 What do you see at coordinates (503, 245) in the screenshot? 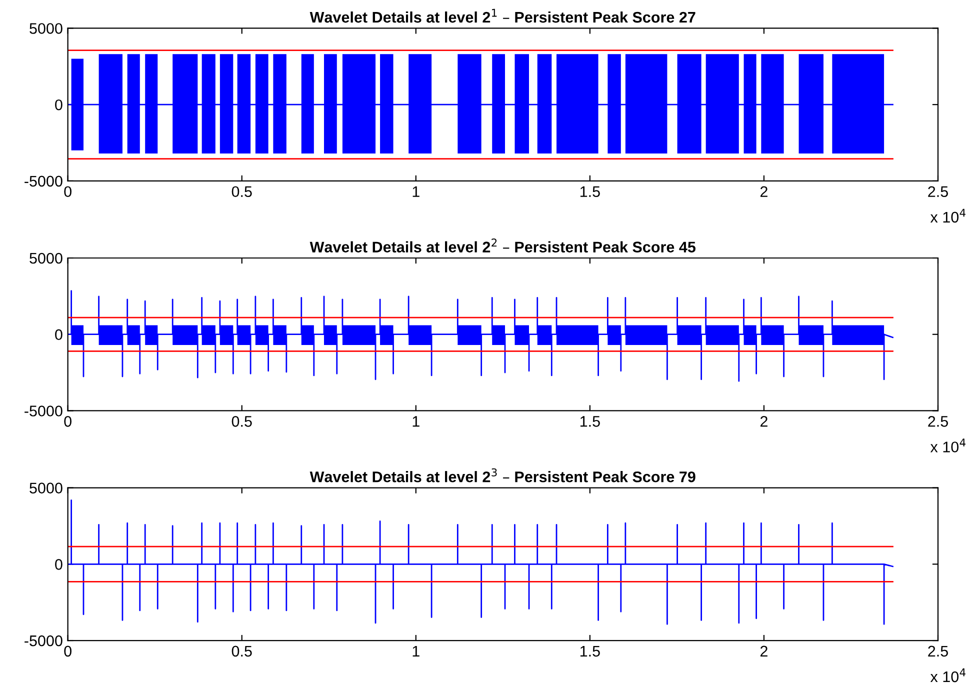
I see `chart-title: Wavelet Details at level 2$^{2}$ – Persistent Peak Score 45` at bounding box center [503, 245].